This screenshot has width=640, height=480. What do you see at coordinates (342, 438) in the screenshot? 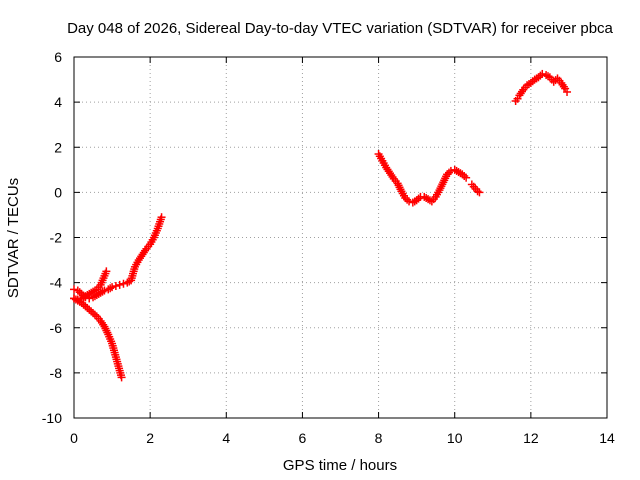
I see `x-tick-labels: 0 2 4 6 8 10 12 14` at bounding box center [342, 438].